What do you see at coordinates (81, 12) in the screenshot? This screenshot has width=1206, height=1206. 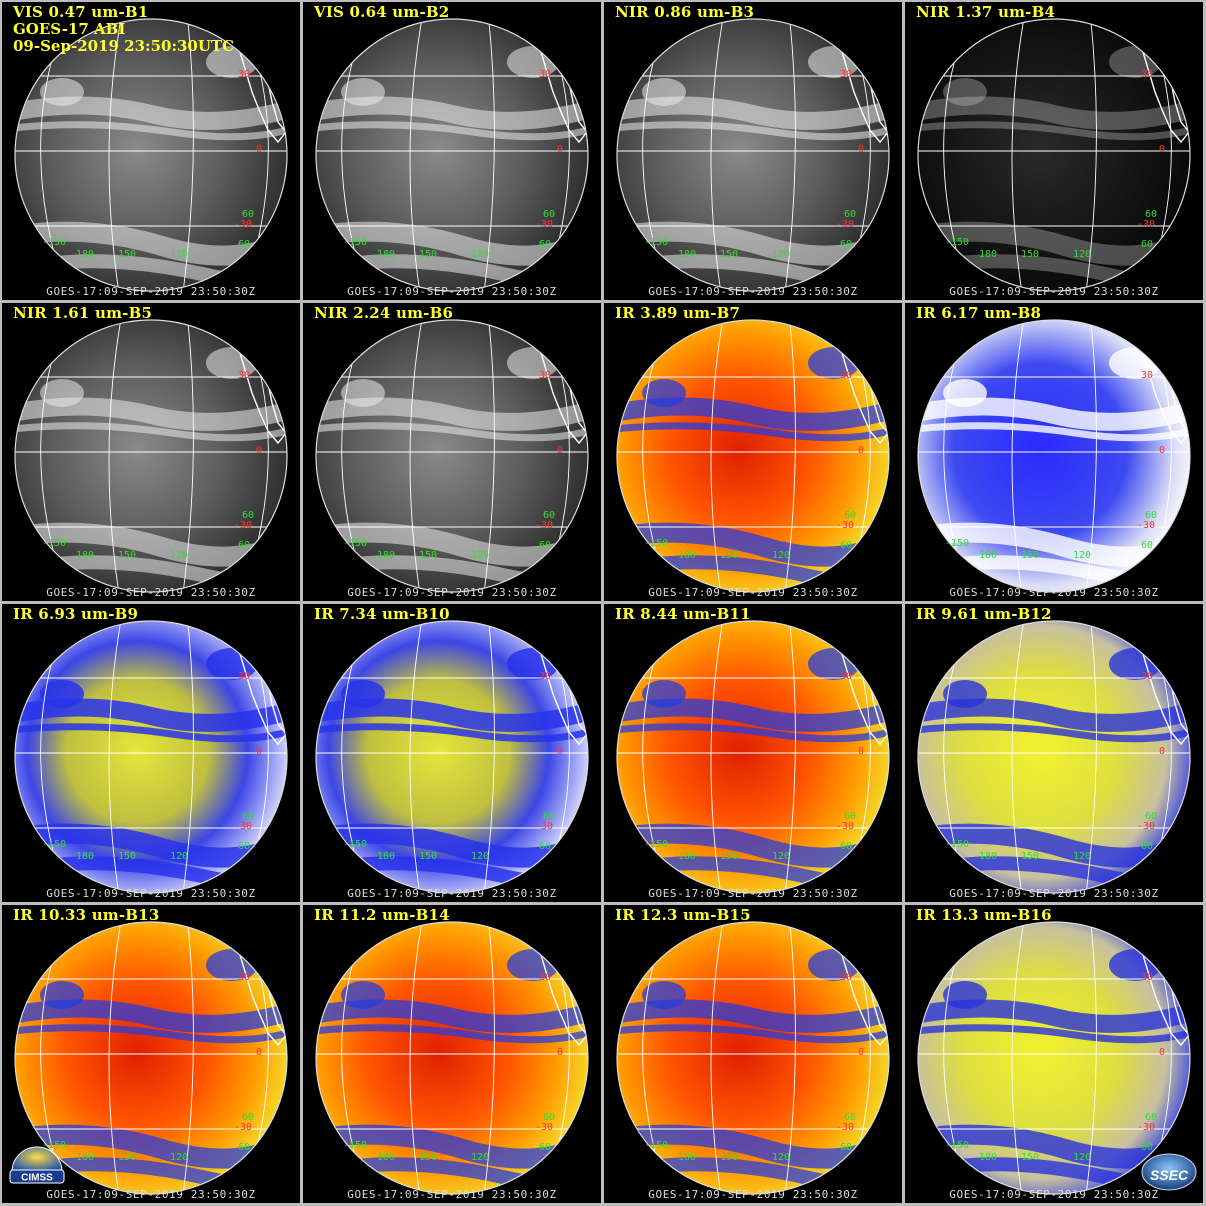 I see `band-title: VIS 0.47 um-B1` at bounding box center [81, 12].